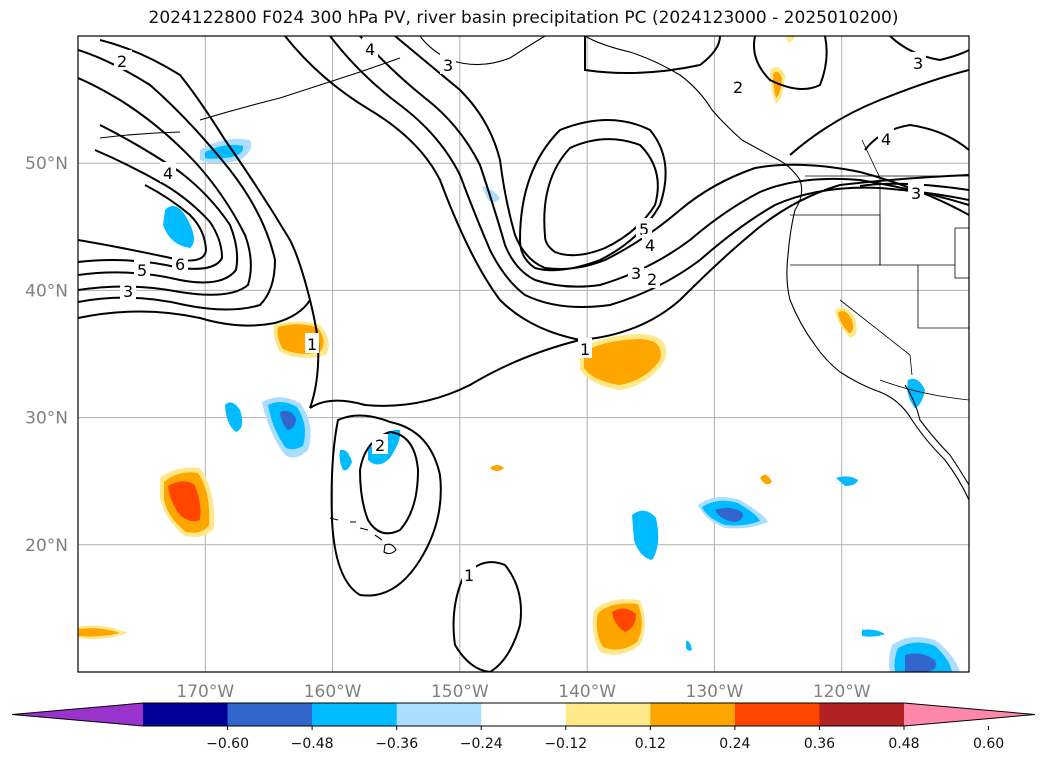  What do you see at coordinates (180, 264) in the screenshot?
I see `contour-label: 6` at bounding box center [180, 264].